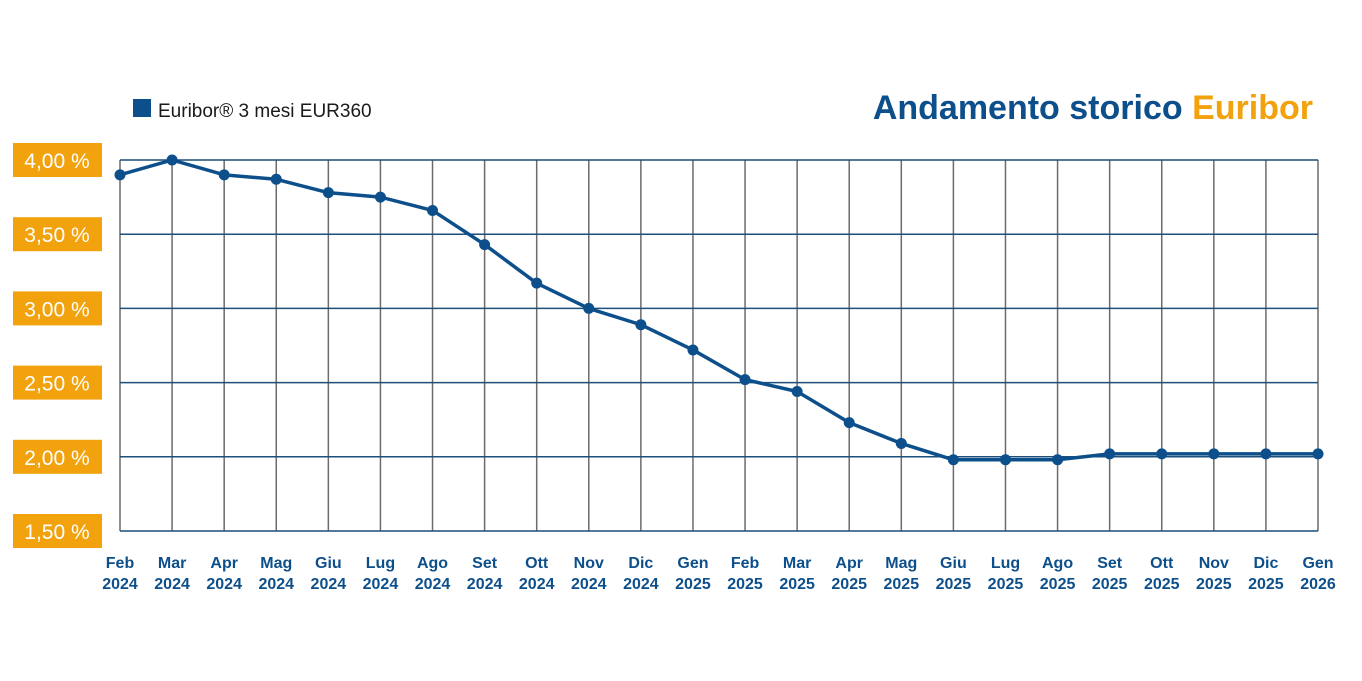 This screenshot has width=1362, height=681. I want to click on y-tick: 4,00 %, so click(57, 160).